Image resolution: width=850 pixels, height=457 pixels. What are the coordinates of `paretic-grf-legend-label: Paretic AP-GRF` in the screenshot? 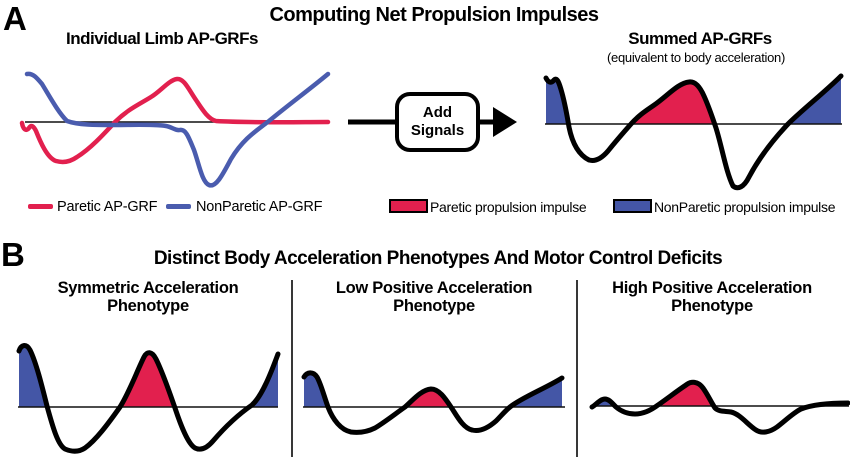 It's located at (107, 207).